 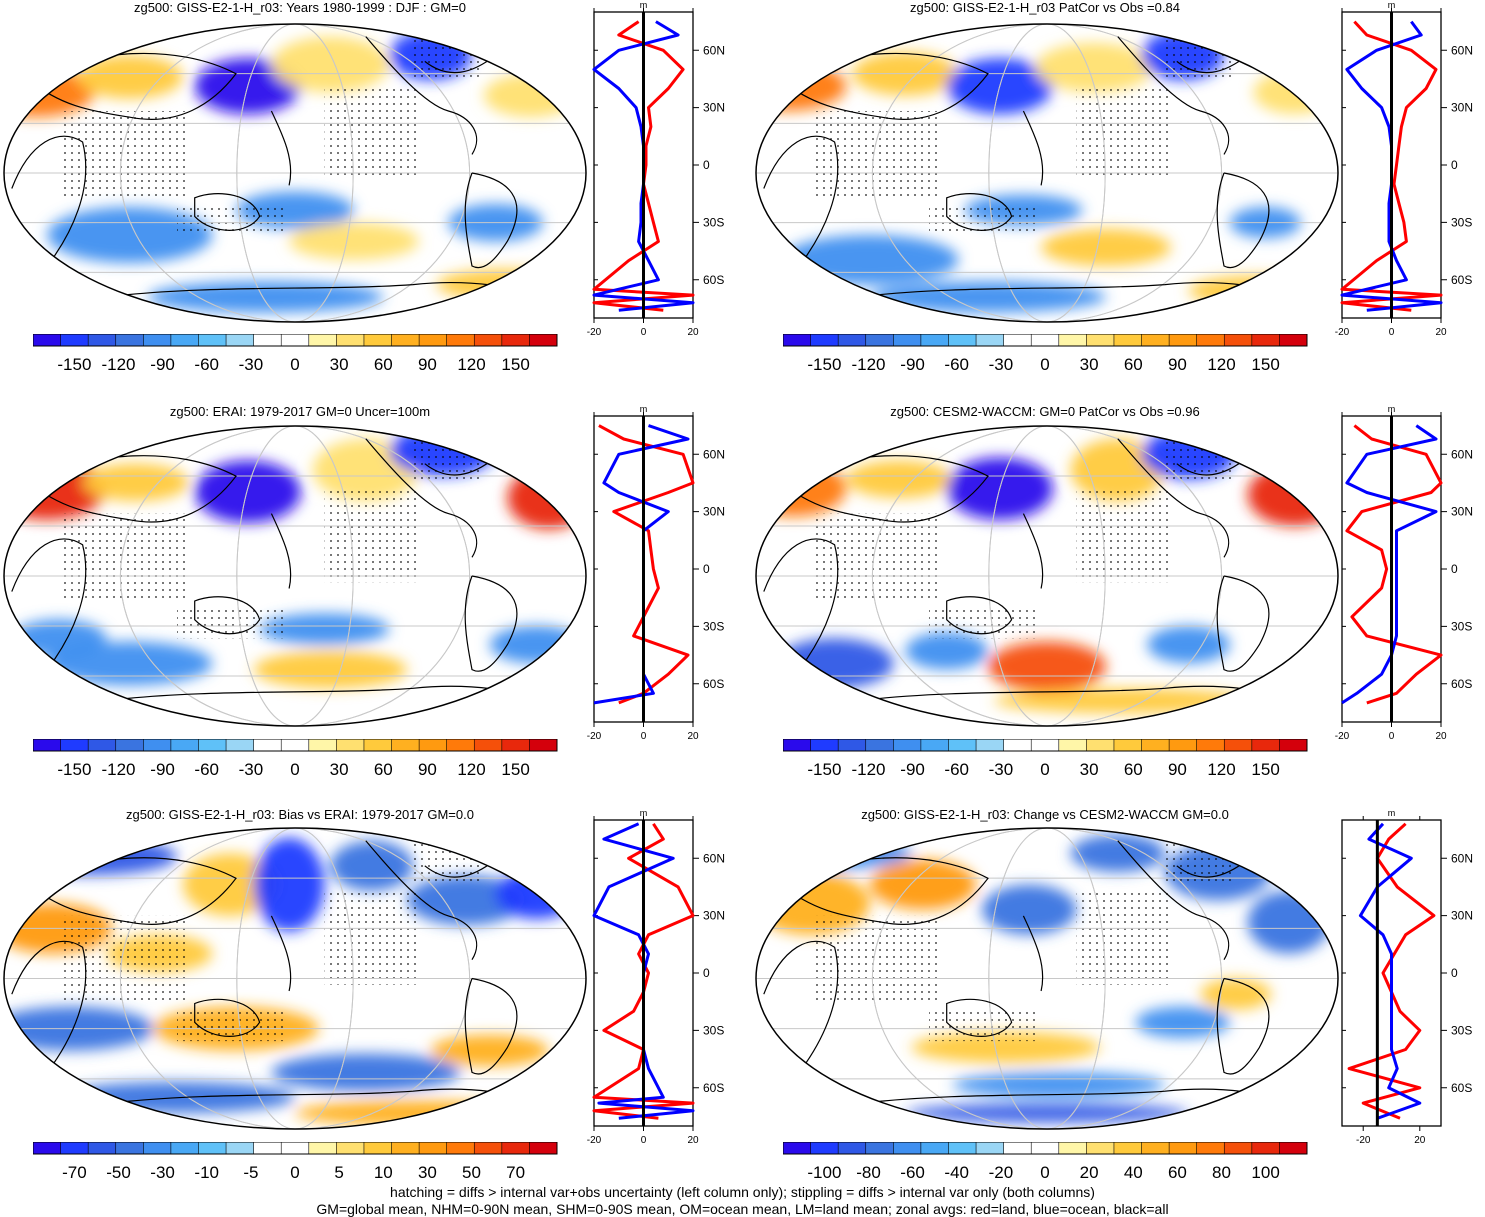 I want to click on zonal-unit-label: m, so click(x=1392, y=5).